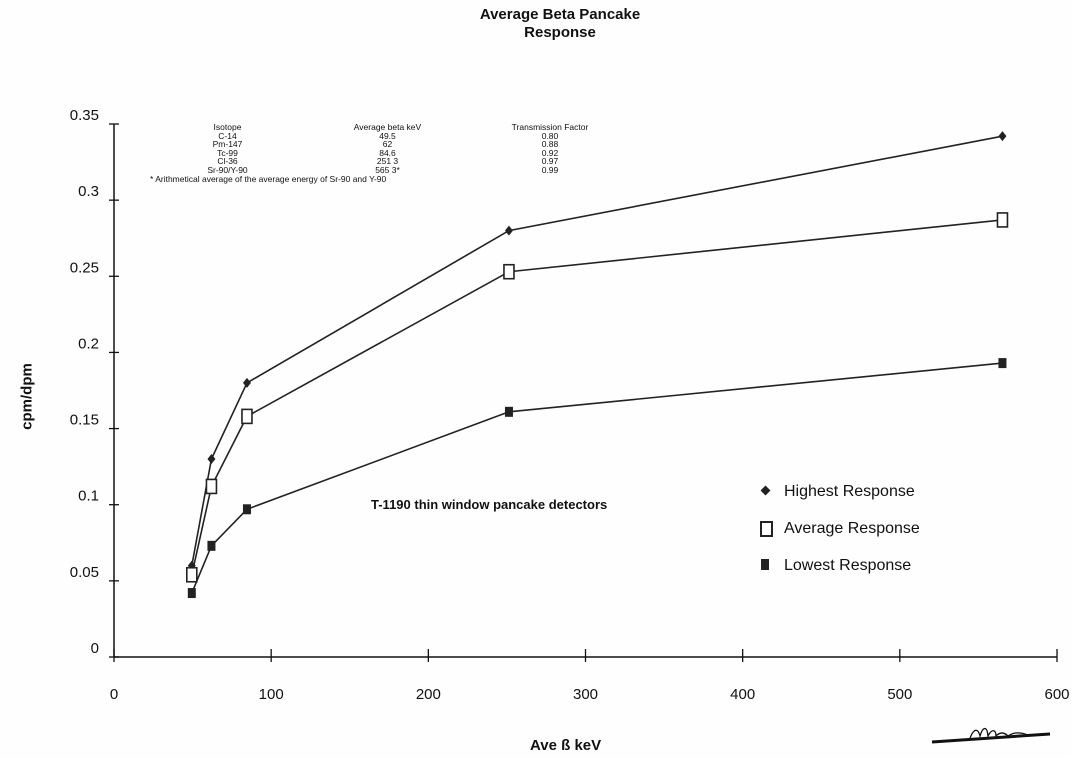  What do you see at coordinates (849, 491) in the screenshot?
I see `legend-label-highest: Highest Response` at bounding box center [849, 491].